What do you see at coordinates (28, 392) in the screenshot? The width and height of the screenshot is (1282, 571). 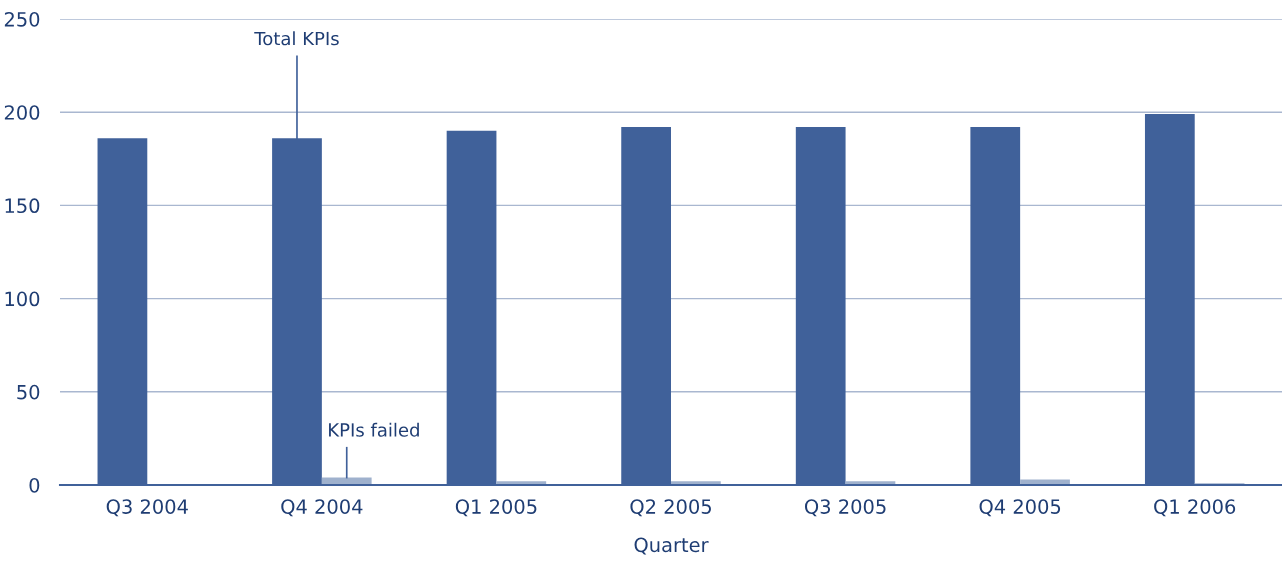 I see `y-tick-label: 50` at bounding box center [28, 392].